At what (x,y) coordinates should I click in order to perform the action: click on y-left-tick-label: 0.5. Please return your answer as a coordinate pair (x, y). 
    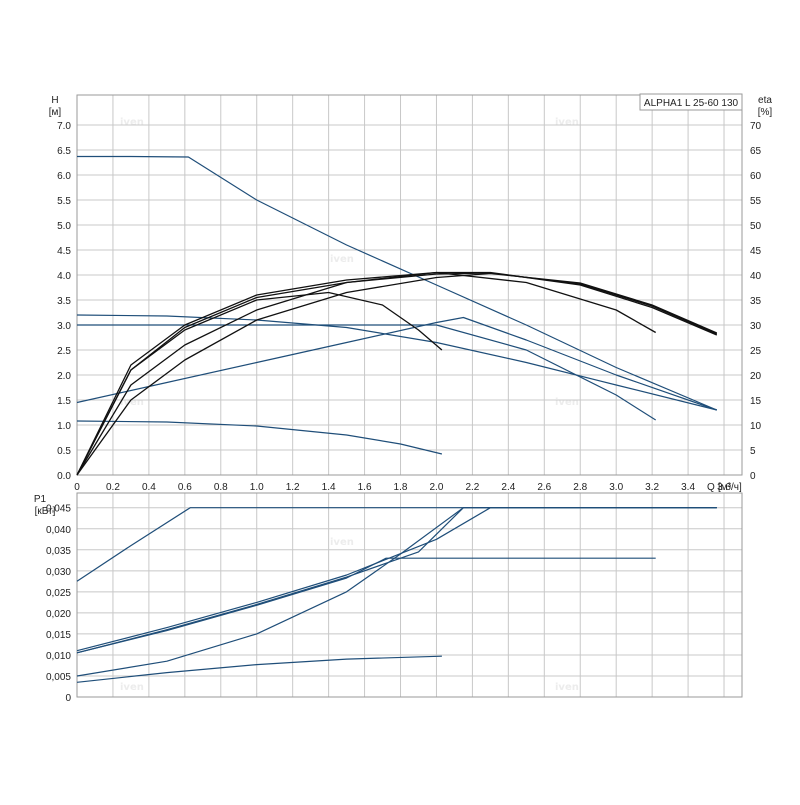
    Looking at the image, I should click on (64, 451).